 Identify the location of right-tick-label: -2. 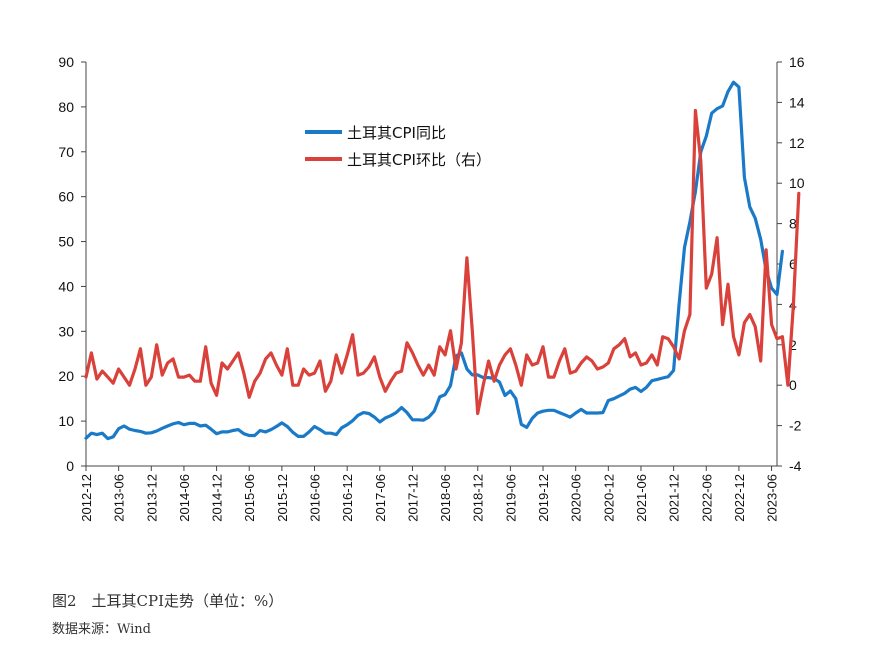
(795, 426).